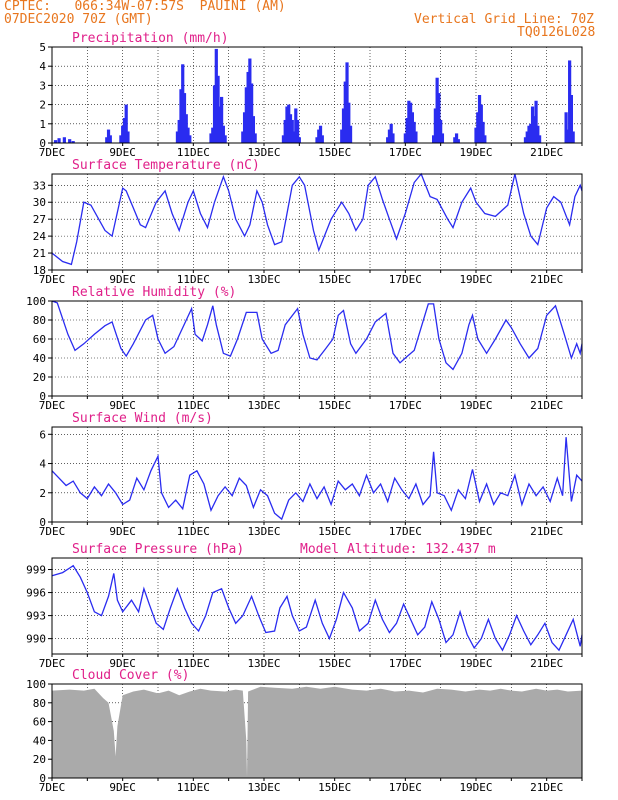  I want to click on precip-ytick-label: 0, so click(42, 143).